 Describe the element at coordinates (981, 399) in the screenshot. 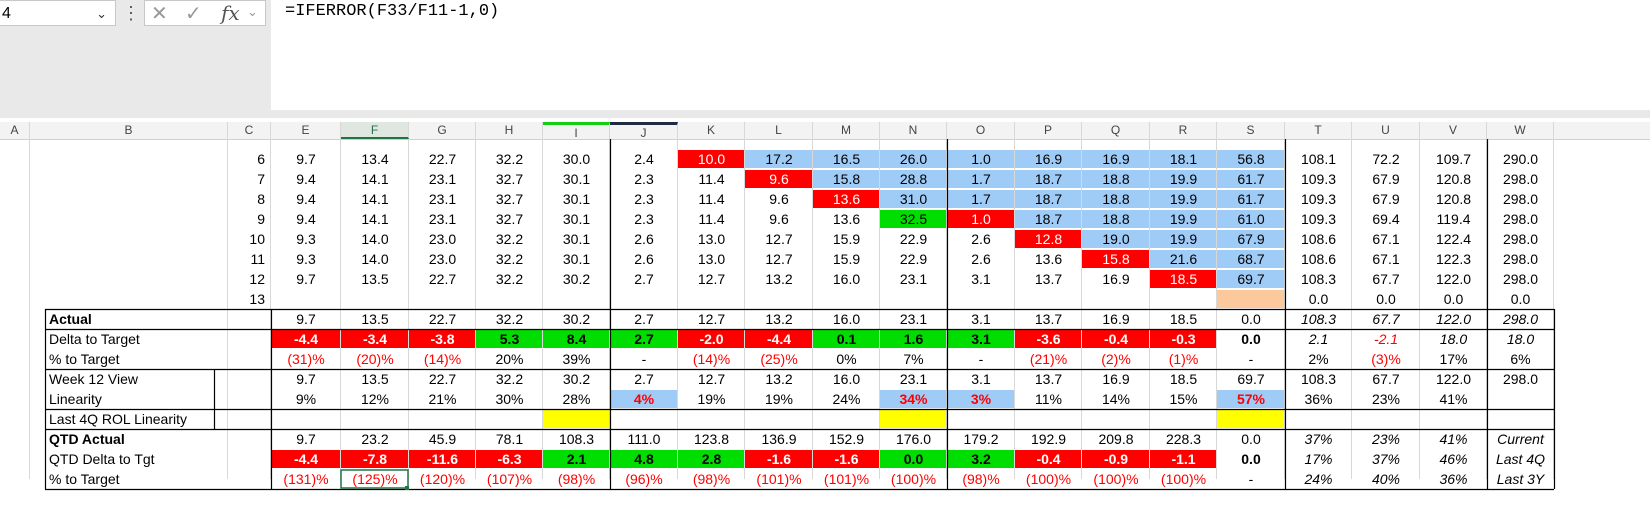

I see `cell-value: 3%` at that location.